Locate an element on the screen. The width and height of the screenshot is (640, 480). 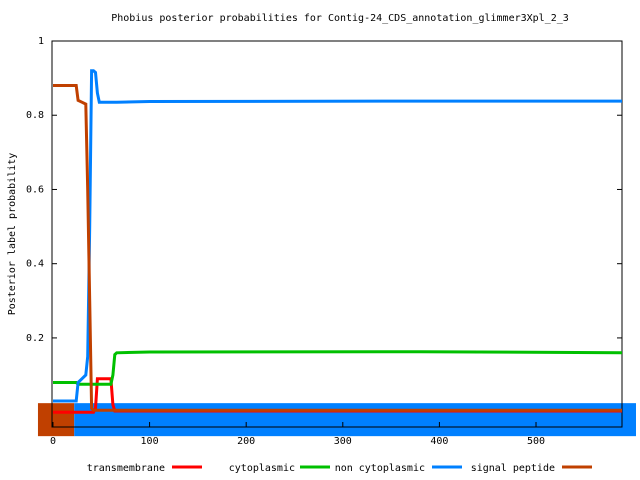
x-tick-label: 500 is located at coordinates (536, 441).